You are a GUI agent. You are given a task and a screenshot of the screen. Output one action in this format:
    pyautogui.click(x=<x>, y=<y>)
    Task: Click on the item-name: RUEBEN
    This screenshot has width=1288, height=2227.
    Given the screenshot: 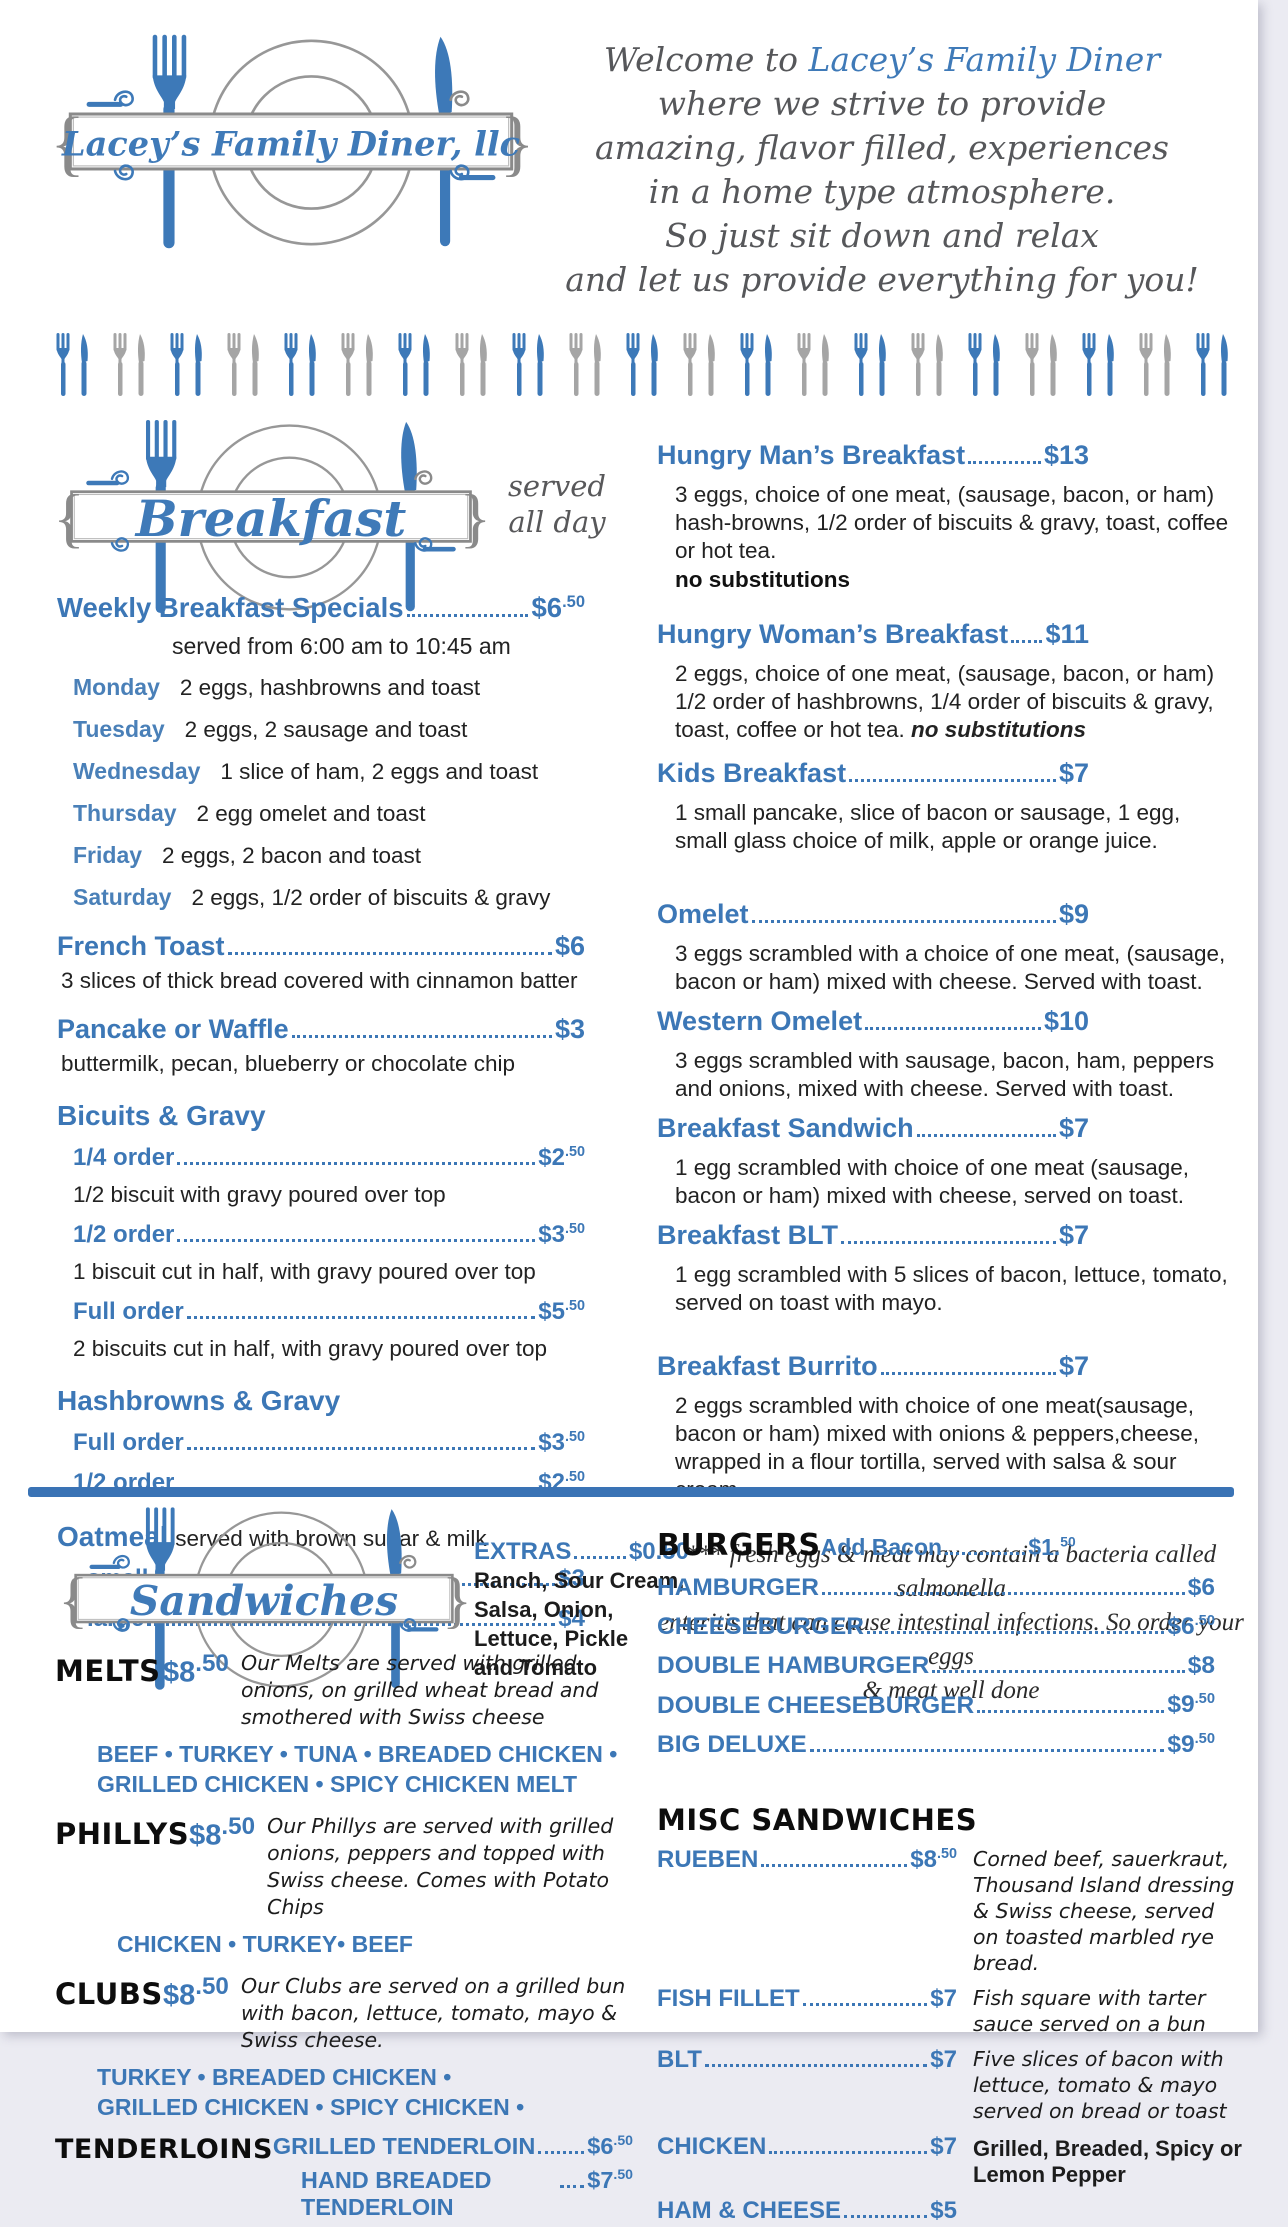 What is the action you would take?
    pyautogui.click(x=708, y=1859)
    